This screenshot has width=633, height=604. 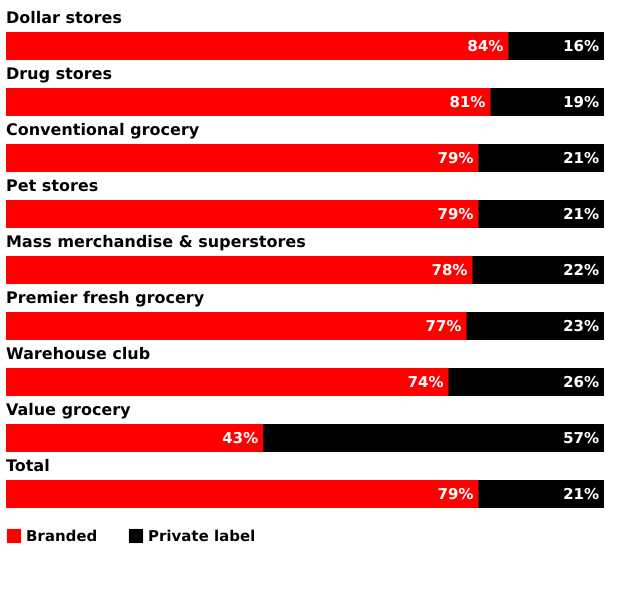 What do you see at coordinates (78, 353) in the screenshot?
I see `y-tick-label: Warehouse club` at bounding box center [78, 353].